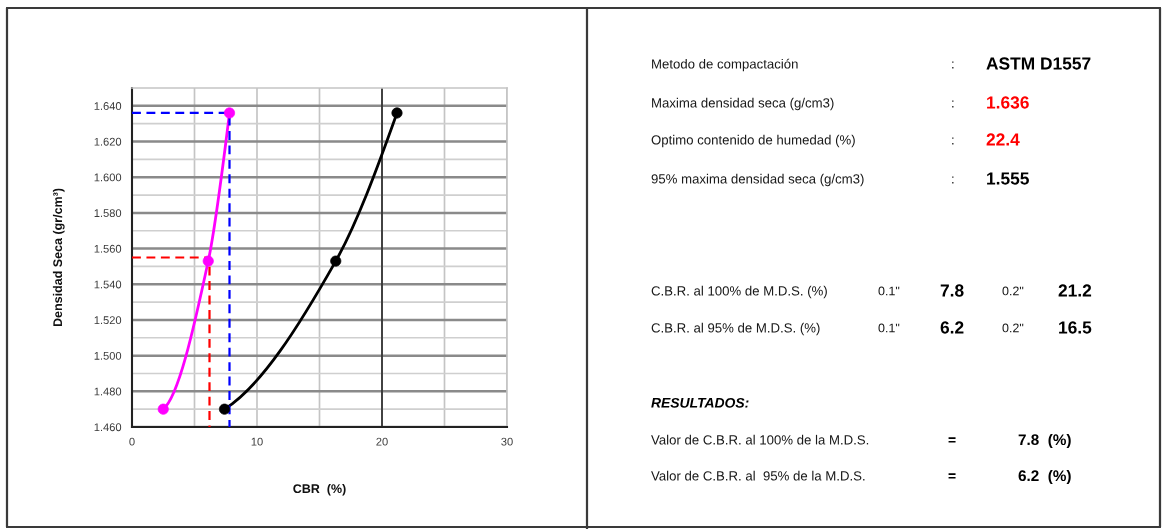  What do you see at coordinates (1044, 477) in the screenshot?
I see `text: 6.2 (%)` at bounding box center [1044, 477].